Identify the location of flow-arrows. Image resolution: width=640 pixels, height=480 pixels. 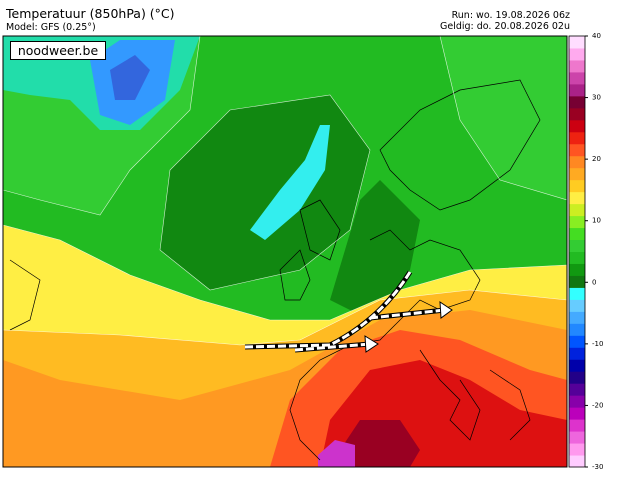
(348, 311).